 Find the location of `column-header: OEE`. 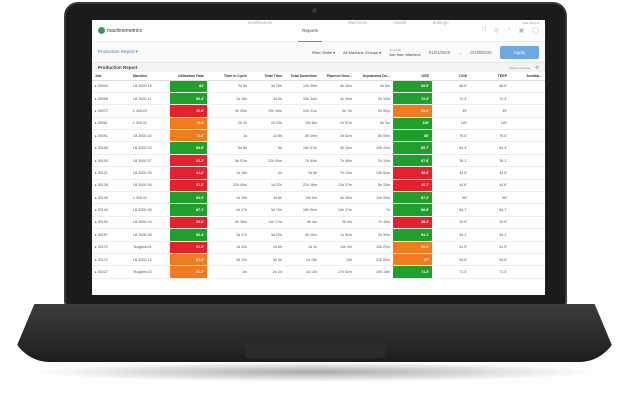

column-header: OEE is located at coordinates (412, 76).